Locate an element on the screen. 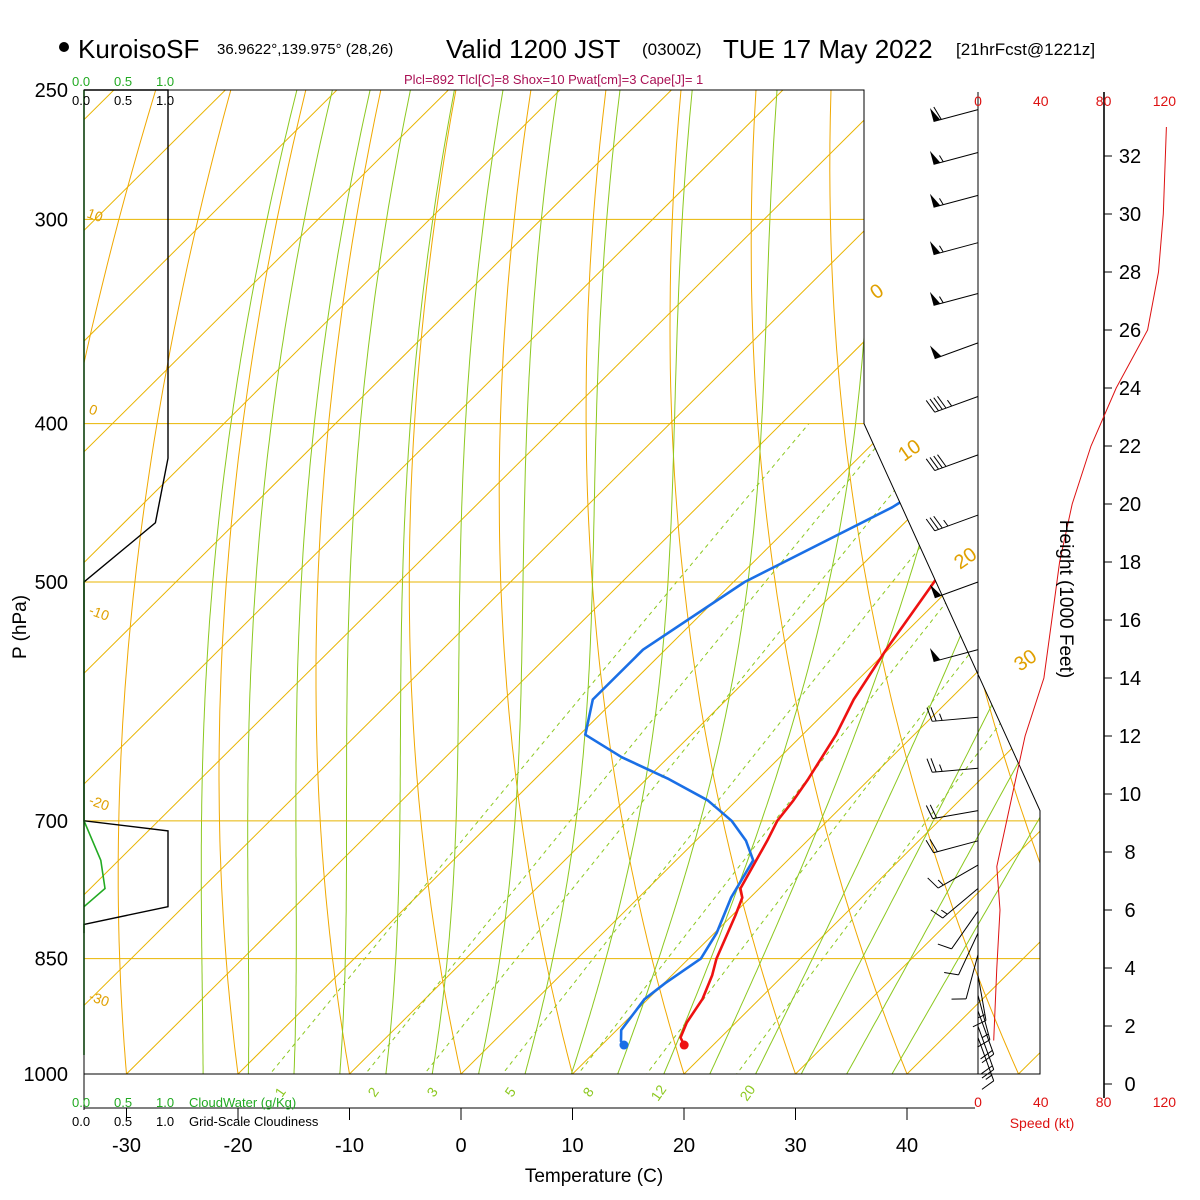  mixing-ratio-label: 12 is located at coordinates (658, 1093).